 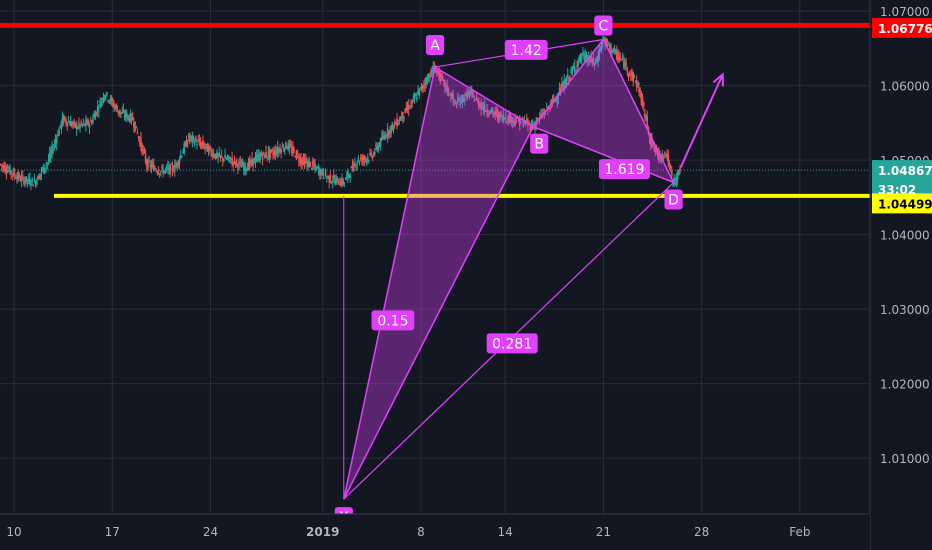 I want to click on leg-bd, so click(x=603, y=155).